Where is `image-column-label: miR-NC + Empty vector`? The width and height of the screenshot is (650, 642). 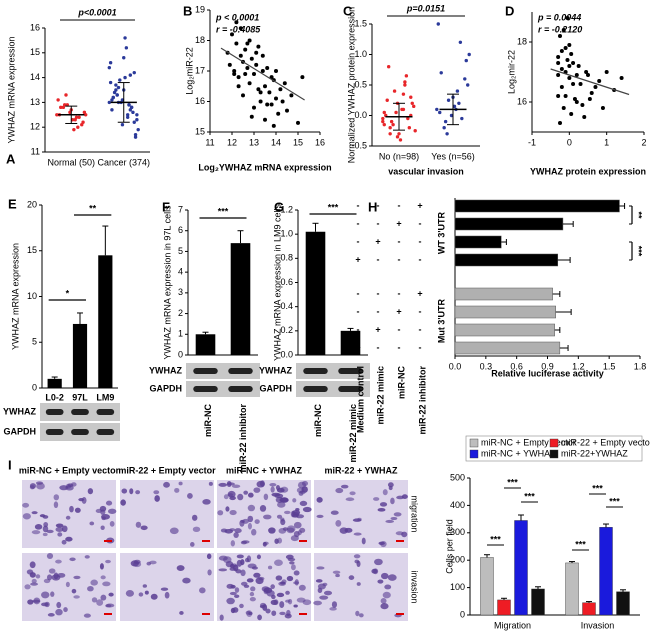
image-column-label: miR-NC + Empty vector is located at coordinates (69, 470).